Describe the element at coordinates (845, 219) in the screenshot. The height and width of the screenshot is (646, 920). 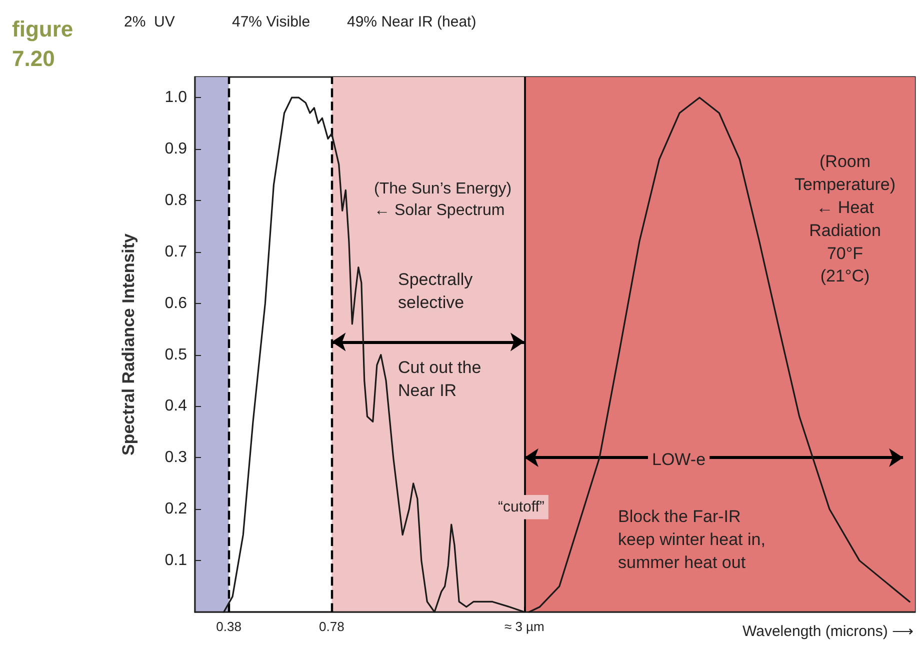
I see `annotation: (Room Temperature) ← Heat Radiation 70°F (21°C)` at that location.